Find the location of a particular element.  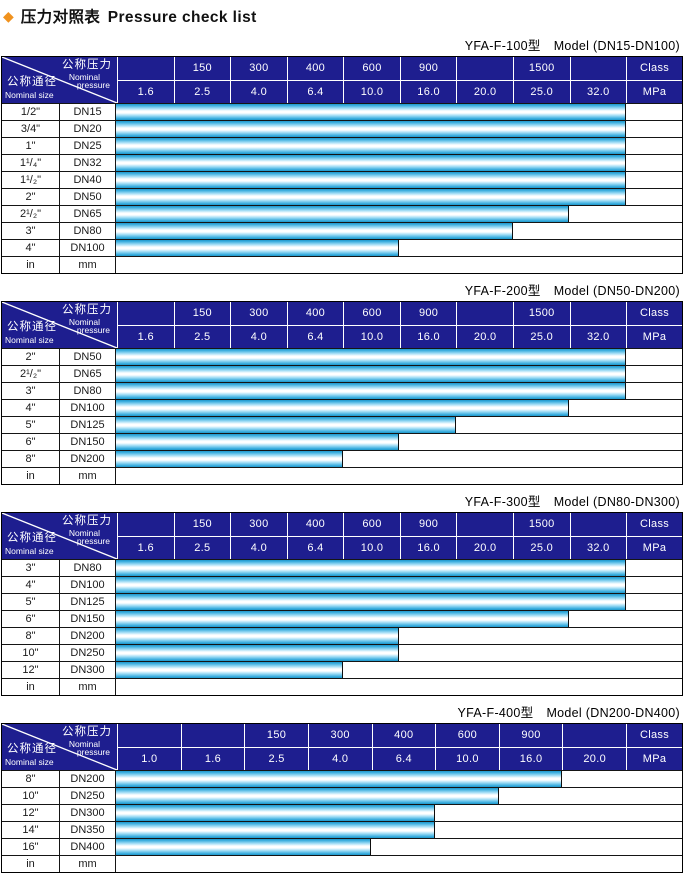

inch-size-cell: 2" is located at coordinates (31, 357).